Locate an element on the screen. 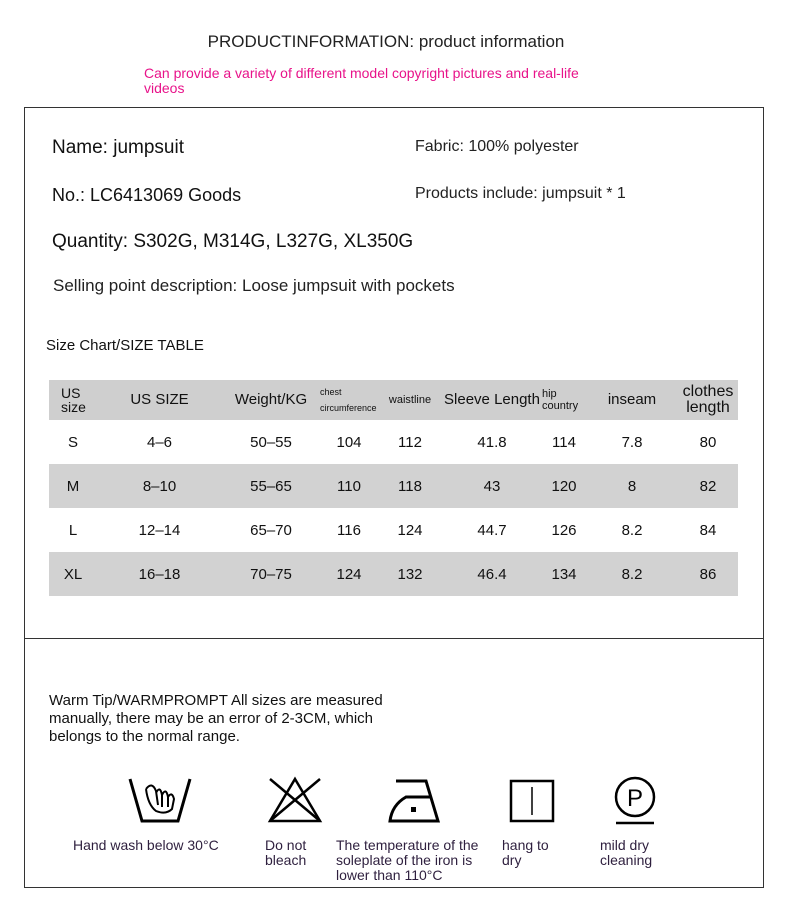  header-cell: US SIZE is located at coordinates (159, 400).